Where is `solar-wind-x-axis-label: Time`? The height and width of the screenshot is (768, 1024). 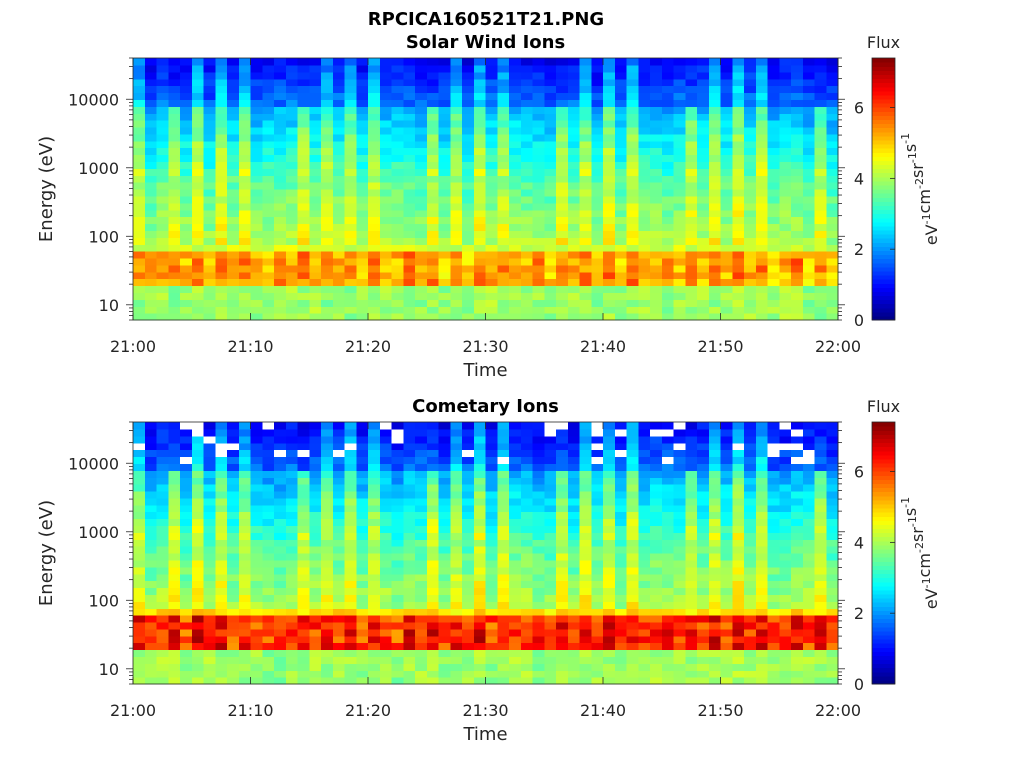 solar-wind-x-axis-label: Time is located at coordinates (484, 370).